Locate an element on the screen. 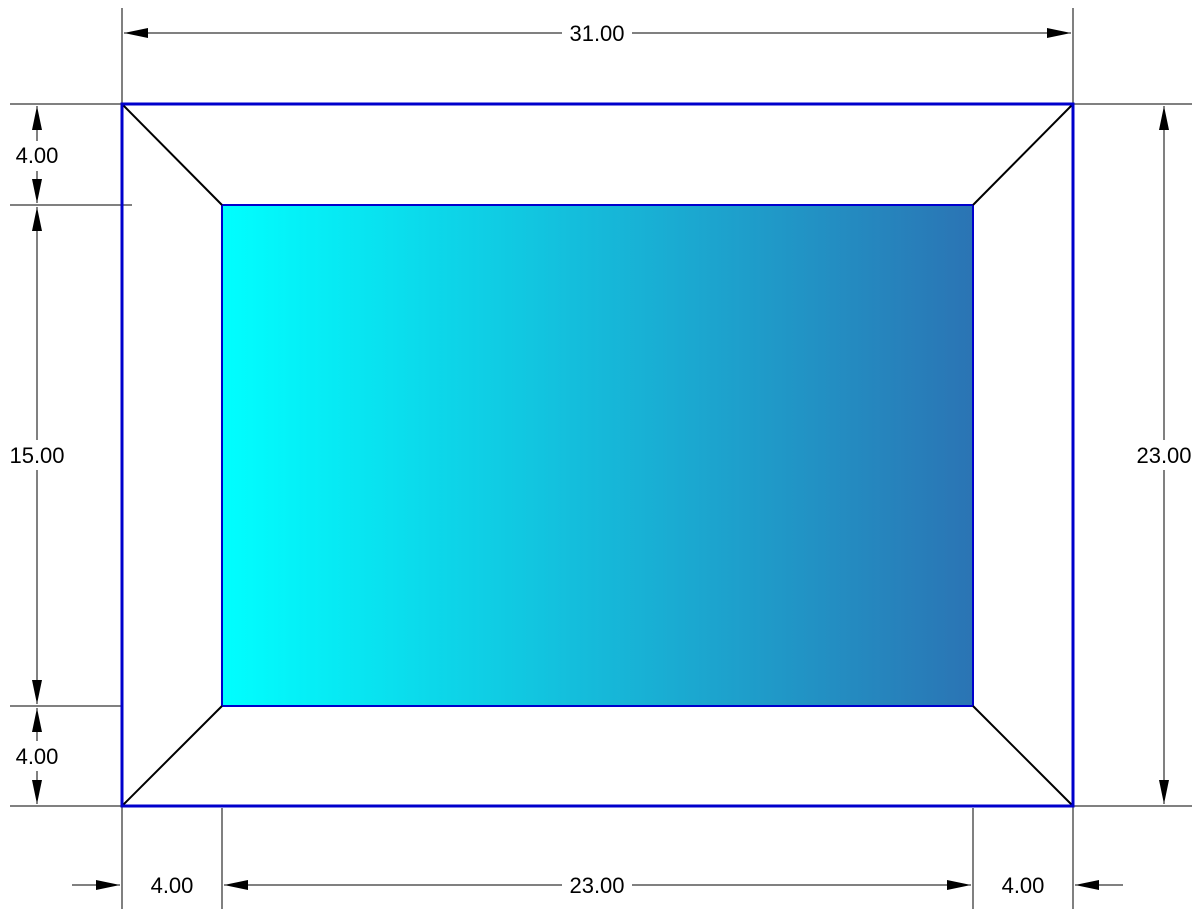  dimension-bottom-middle: 23.00 is located at coordinates (597, 885).